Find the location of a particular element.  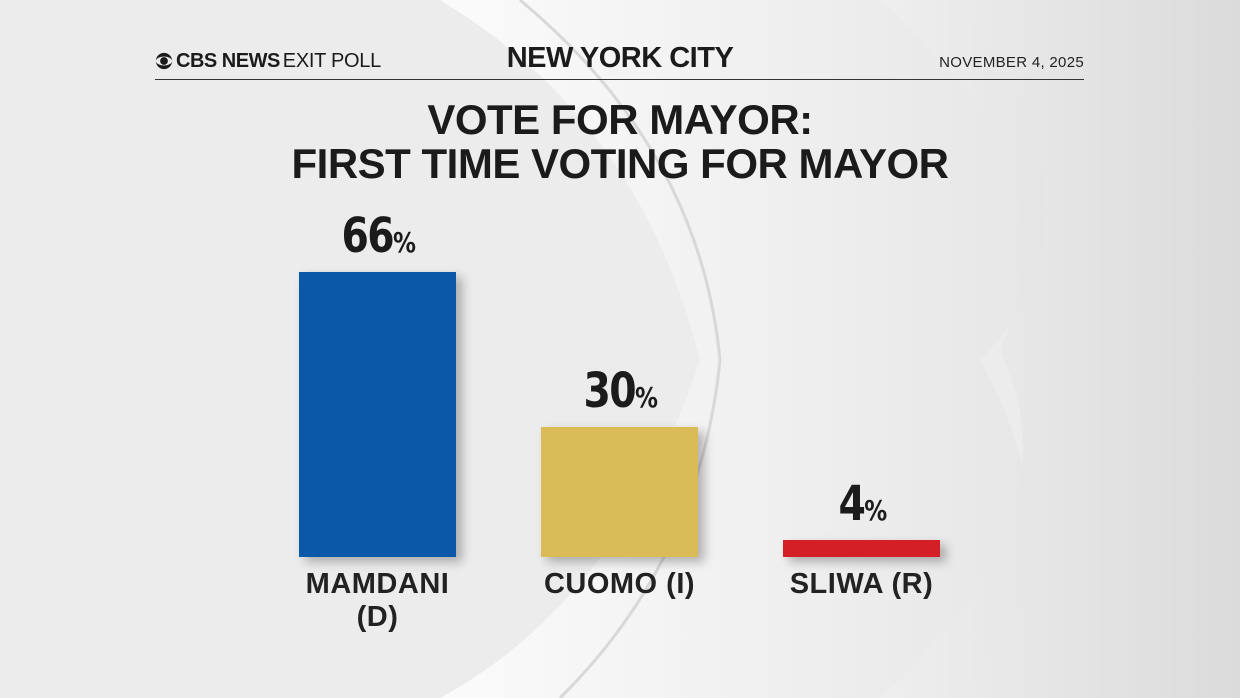

cbs-news-exit-poll-logo: CBS NEWS EXIT POLL is located at coordinates (268, 61).